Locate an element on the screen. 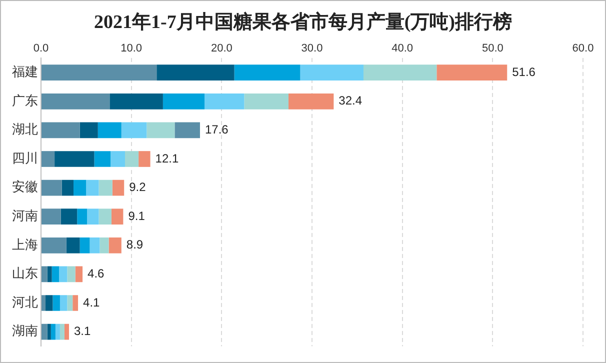  x-tick-label: 40.0 is located at coordinates (403, 48).